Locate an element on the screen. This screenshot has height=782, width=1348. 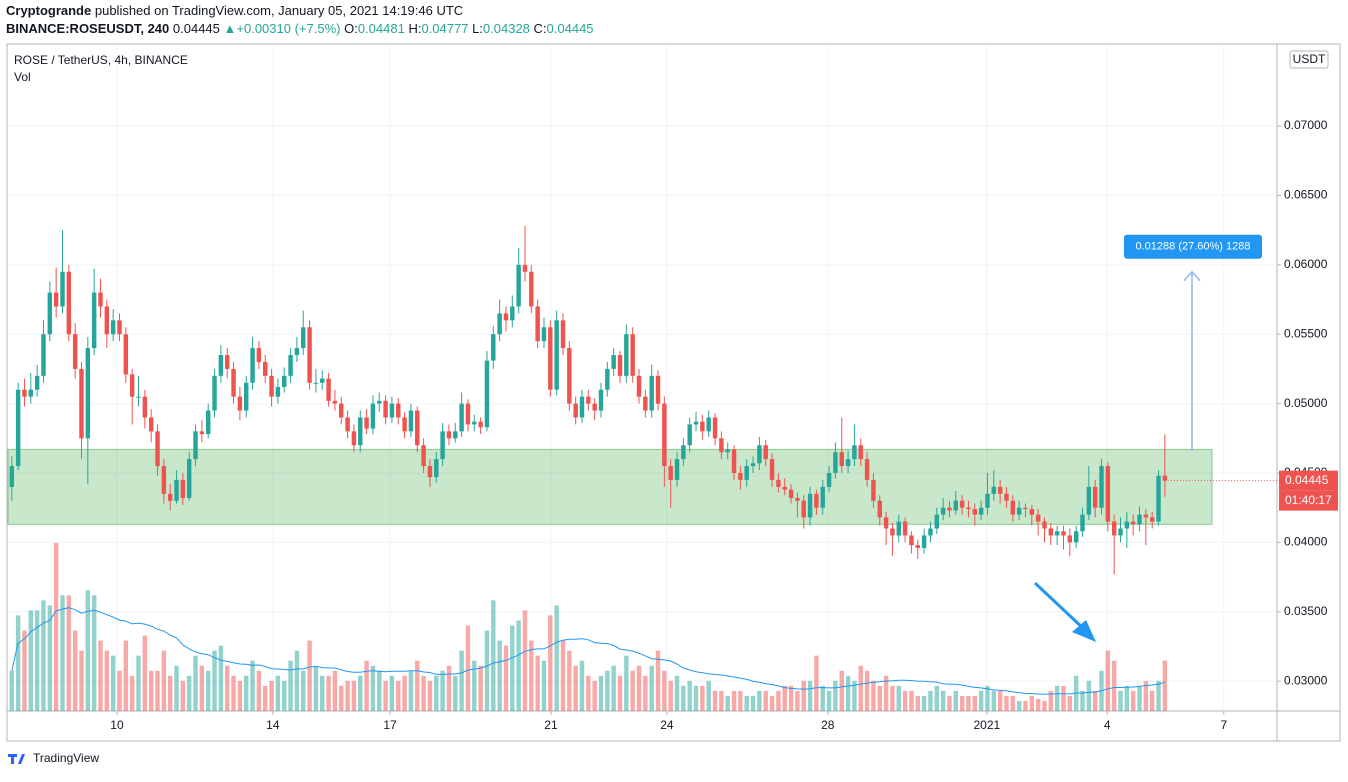
change: +0.00310 (+7.5%) is located at coordinates (288, 28).